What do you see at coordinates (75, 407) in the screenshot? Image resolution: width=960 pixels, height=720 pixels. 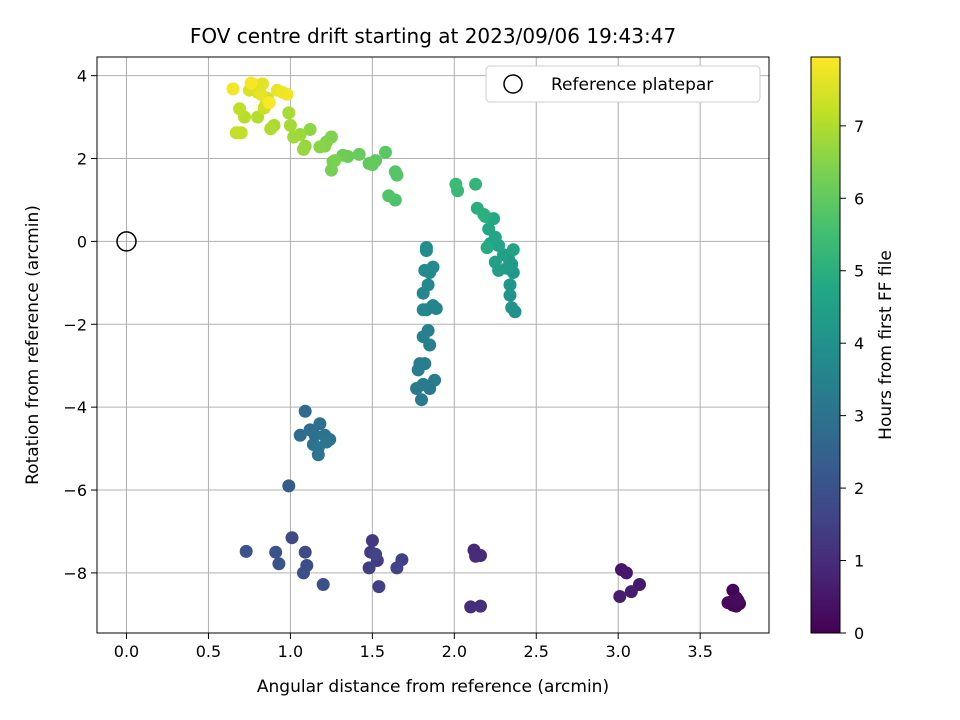 I see `y-tick-label: −4` at bounding box center [75, 407].